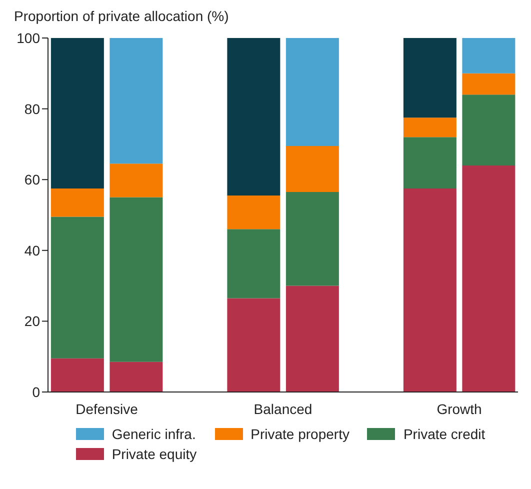  I want to click on y-tick-label: 0, so click(36, 392).